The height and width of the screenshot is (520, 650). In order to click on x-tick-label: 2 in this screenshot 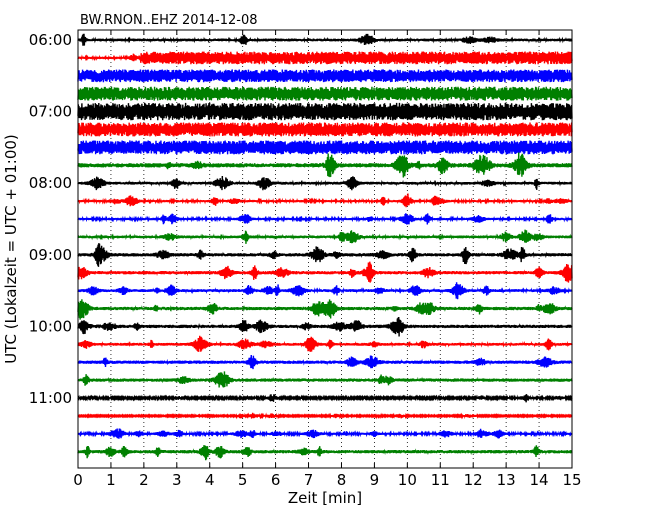, I will do `click(144, 480)`.